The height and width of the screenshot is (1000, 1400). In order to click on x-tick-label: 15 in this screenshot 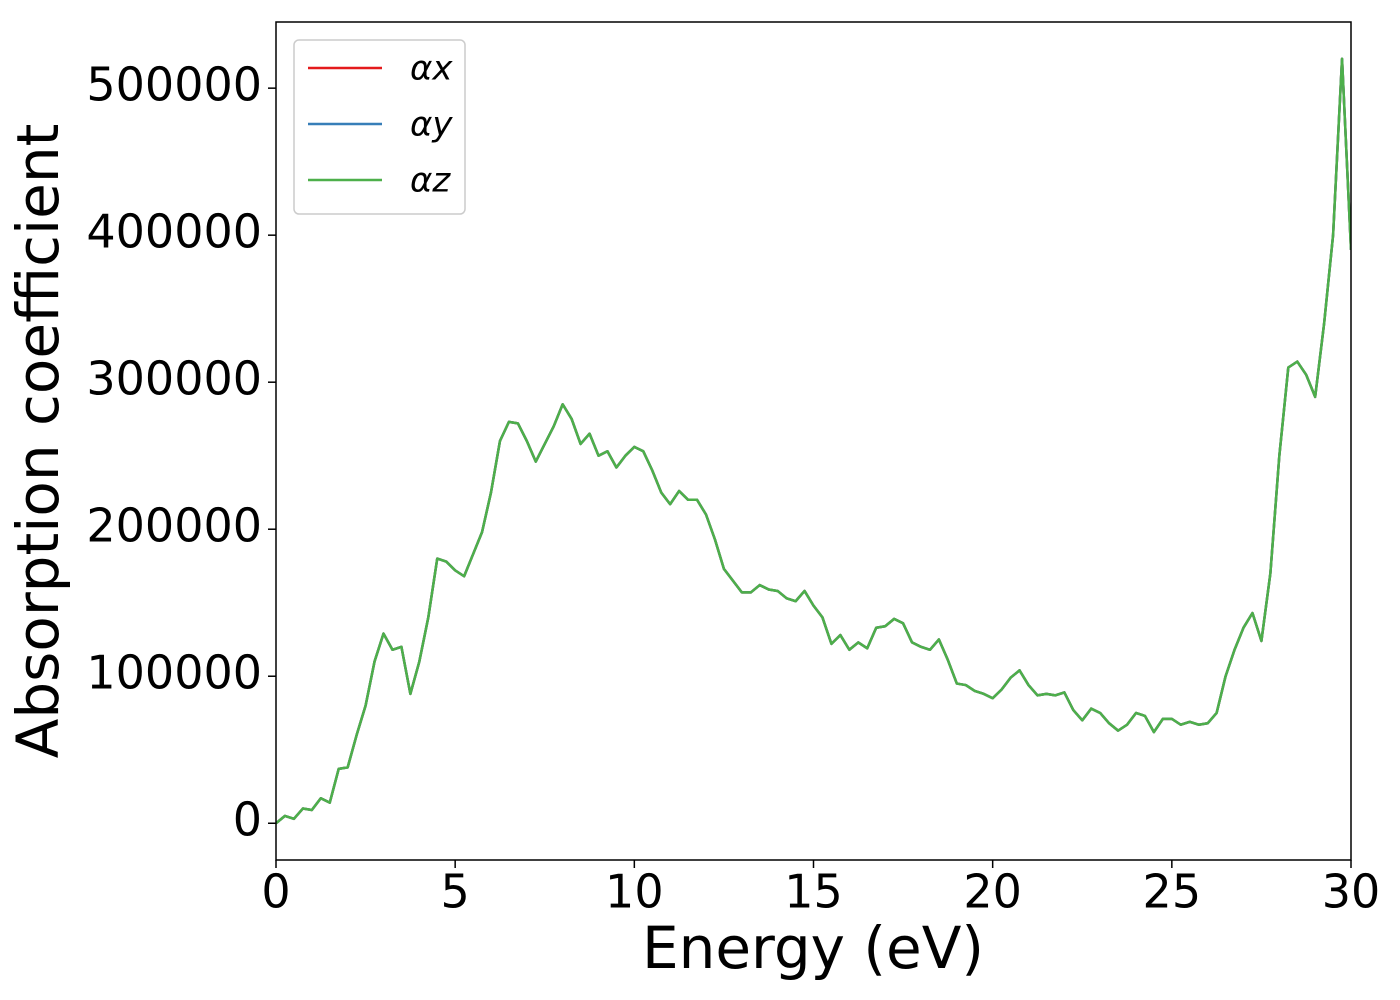, I will do `click(813, 892)`.